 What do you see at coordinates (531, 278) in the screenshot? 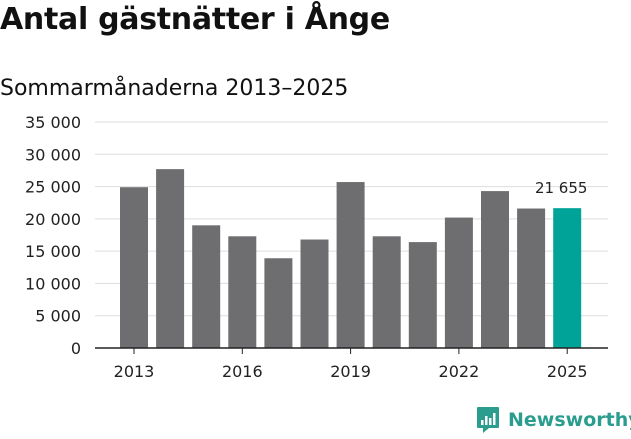
I see `bar-2024` at bounding box center [531, 278].